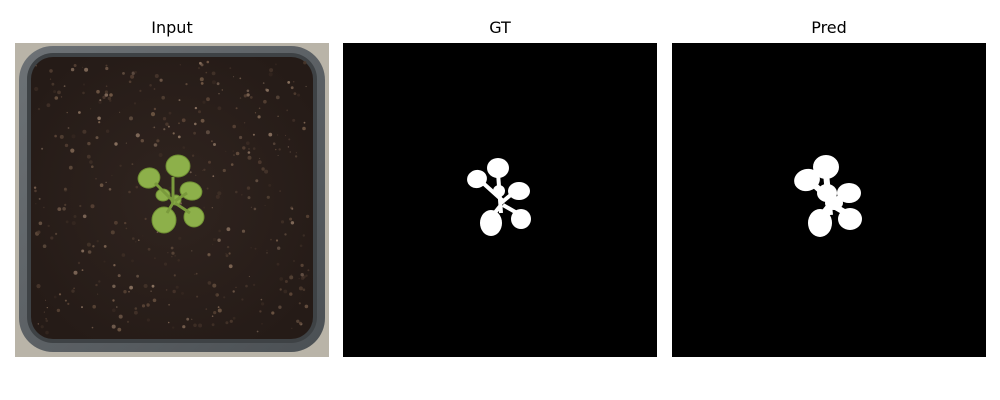  What do you see at coordinates (829, 27) in the screenshot?
I see `panel-title-pred: Pred` at bounding box center [829, 27].